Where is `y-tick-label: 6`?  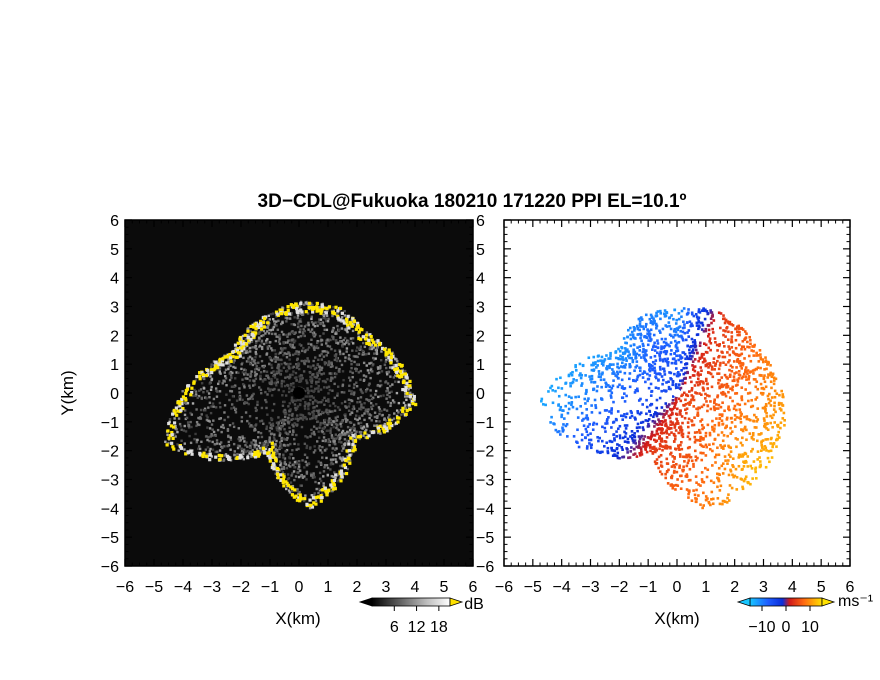 y-tick-label: 6 is located at coordinates (114, 221).